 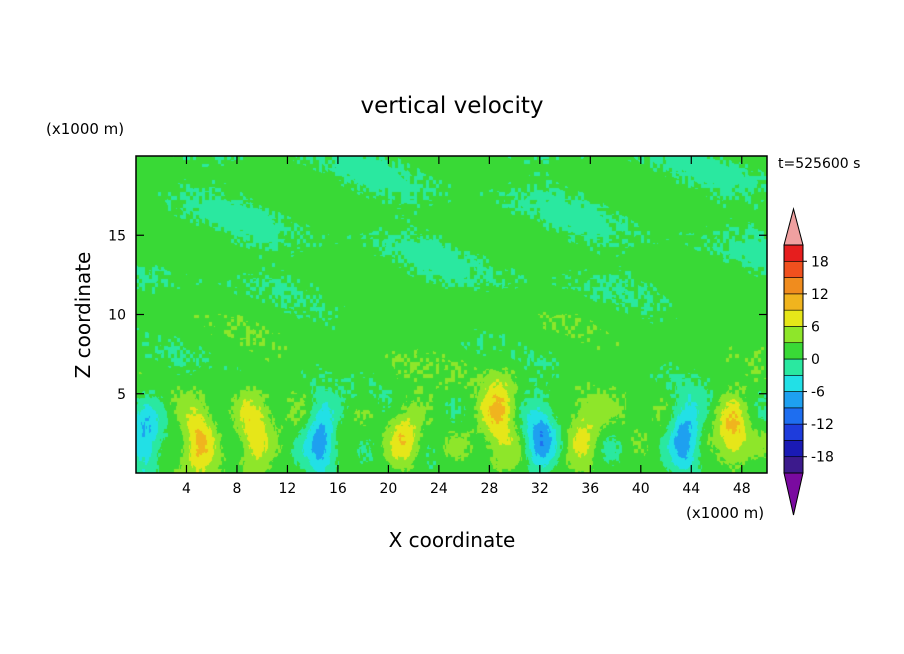 I want to click on y-tick-label: 10, so click(x=117, y=316).